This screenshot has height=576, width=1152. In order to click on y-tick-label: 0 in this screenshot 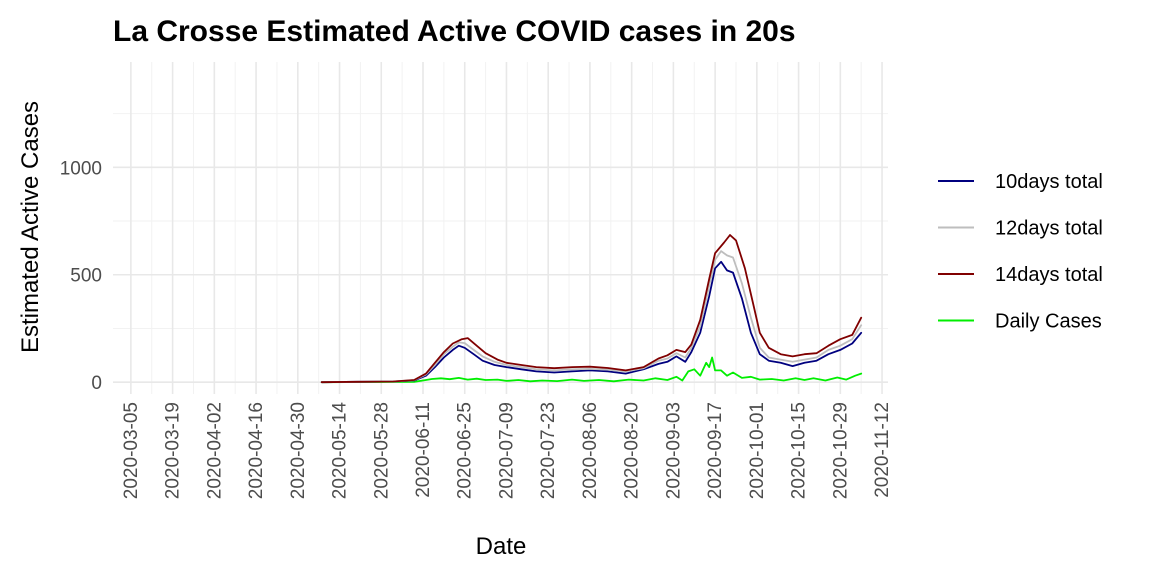, I will do `click(96, 383)`.